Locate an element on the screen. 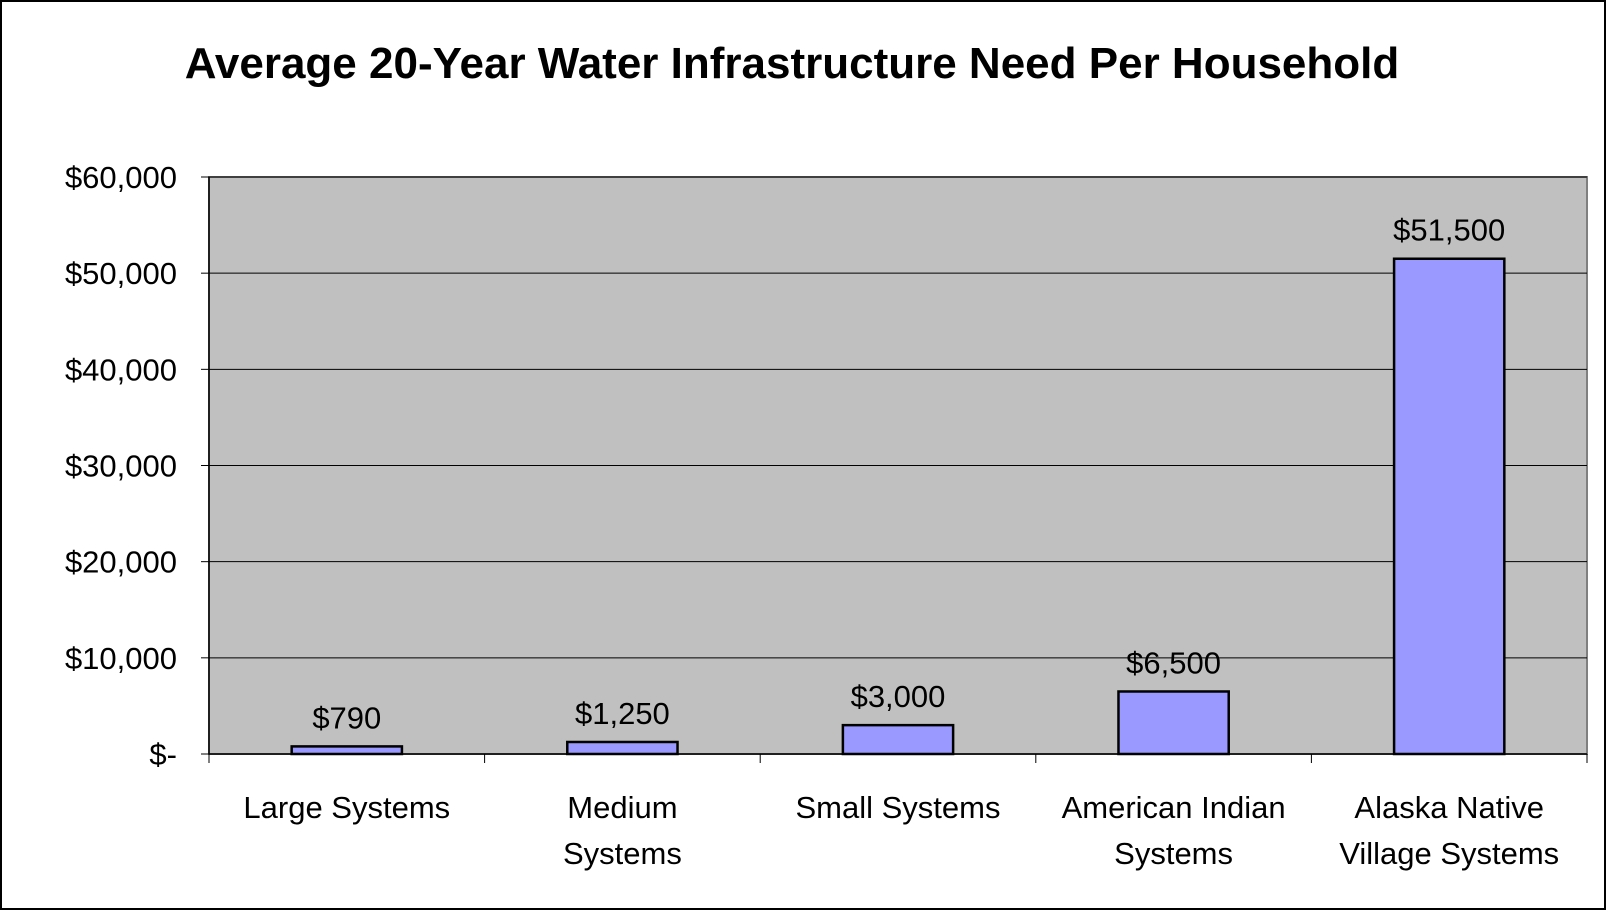 The height and width of the screenshot is (910, 1606). x-tick-label: American Indian Systems is located at coordinates (1174, 830).